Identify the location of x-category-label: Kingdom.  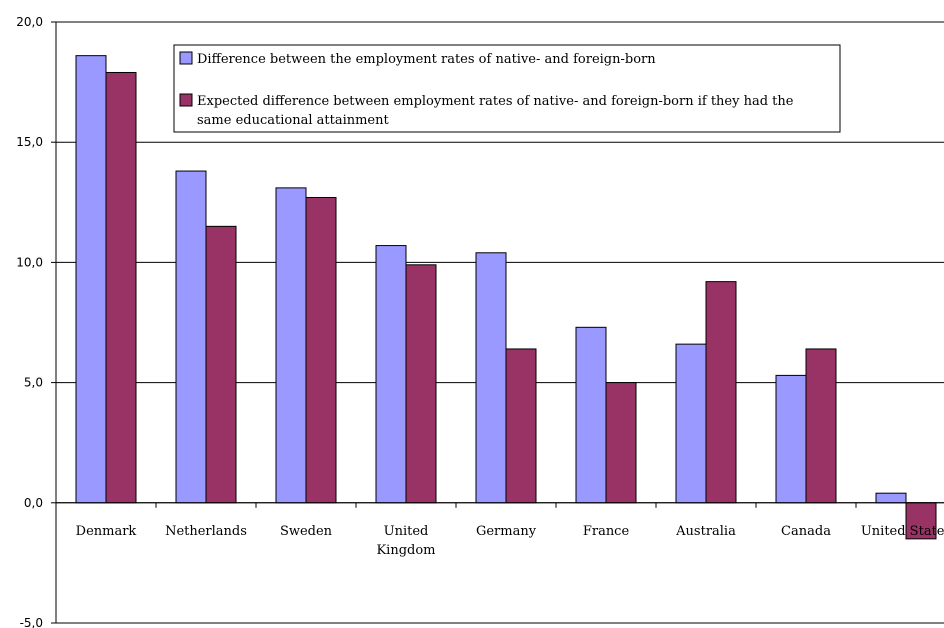
(405, 550).